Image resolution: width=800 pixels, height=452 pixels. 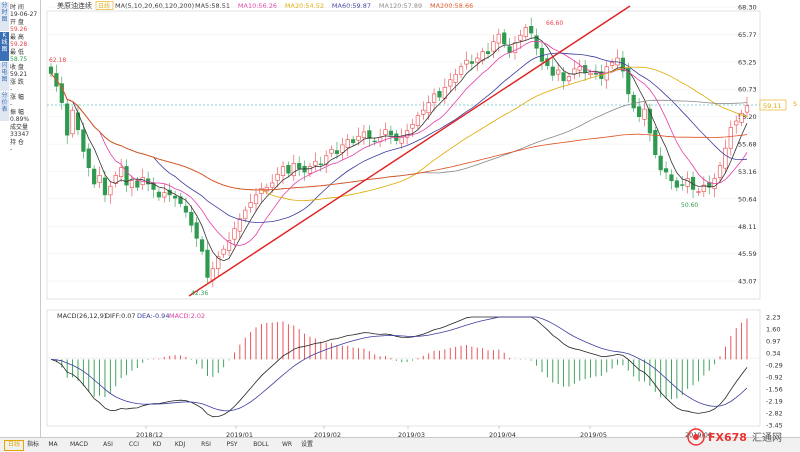 What do you see at coordinates (32, 444) in the screenshot?
I see `indicator-tab: 指标` at bounding box center [32, 444].